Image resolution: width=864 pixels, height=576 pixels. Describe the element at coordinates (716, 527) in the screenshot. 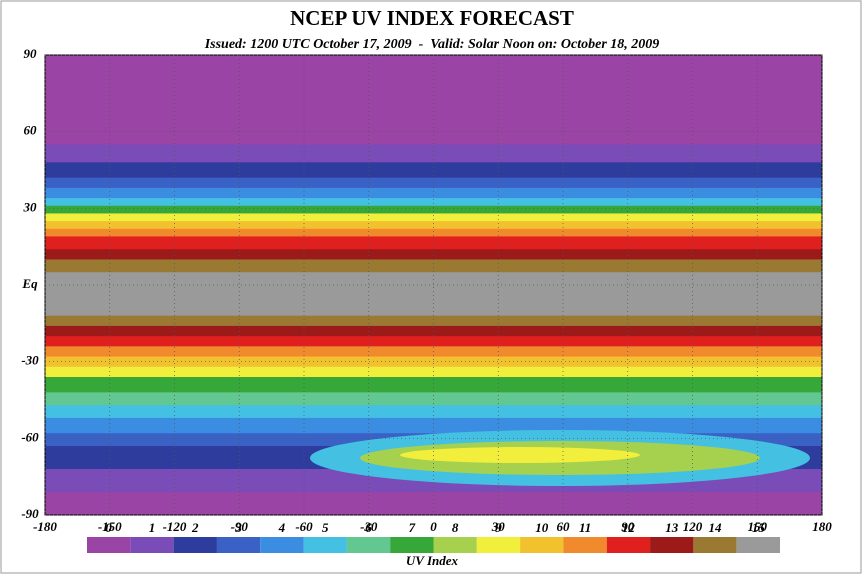

I see `colorbar-label: 14` at that location.